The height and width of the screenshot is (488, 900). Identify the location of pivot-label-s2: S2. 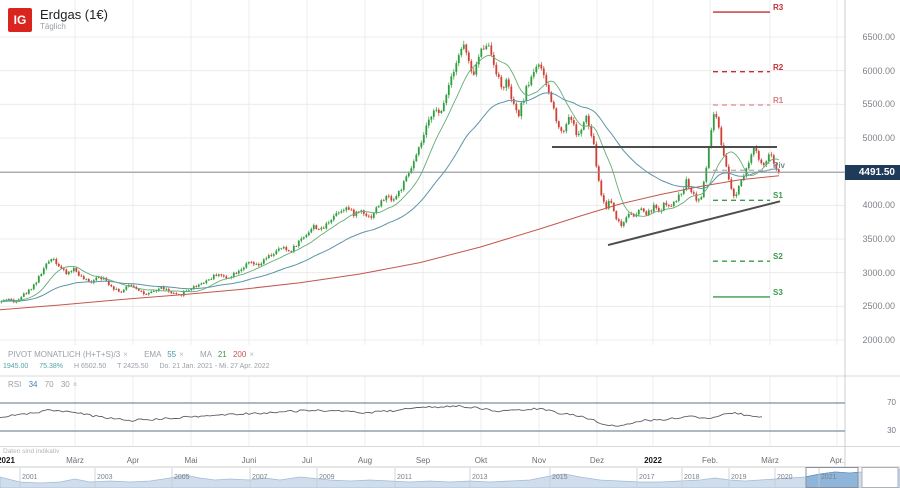
(778, 257).